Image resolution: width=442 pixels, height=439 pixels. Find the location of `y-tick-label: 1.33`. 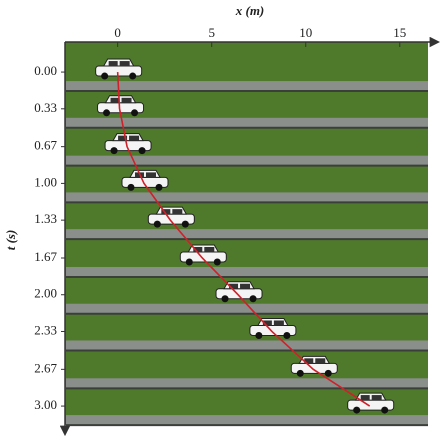

y-tick-label: 1.33 is located at coordinates (45, 218).